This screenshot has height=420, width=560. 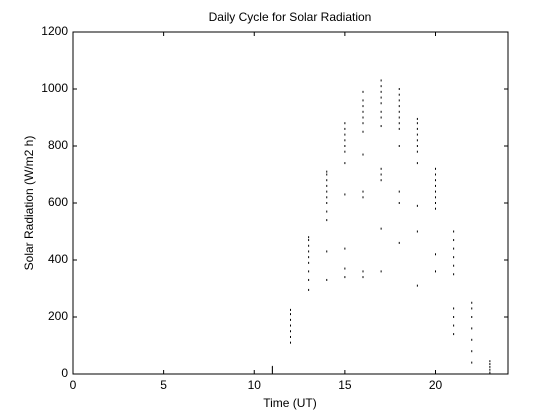 I want to click on x-tick-label: 0, so click(x=73, y=385).